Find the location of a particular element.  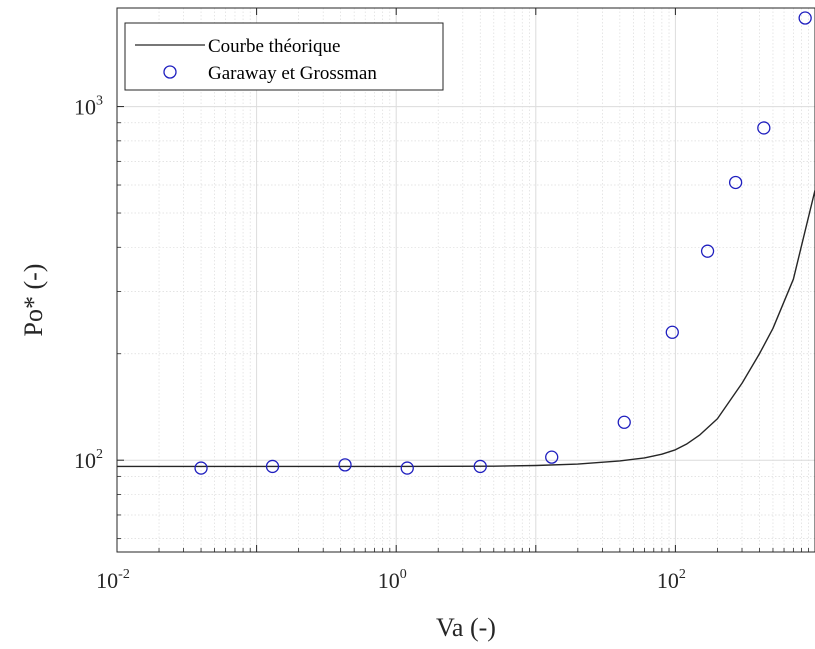

x-tick-label: 10⁻² is located at coordinates (113, 580).